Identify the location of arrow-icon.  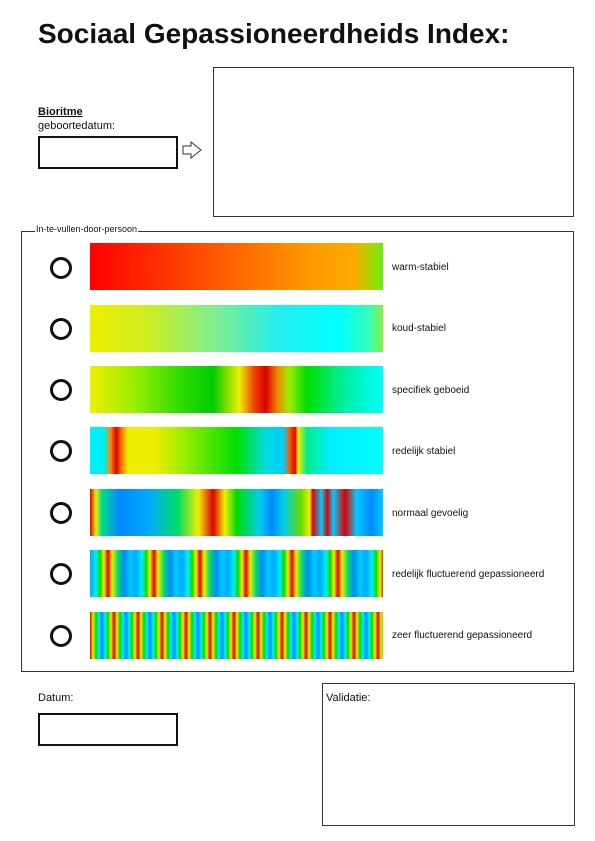
(192, 150).